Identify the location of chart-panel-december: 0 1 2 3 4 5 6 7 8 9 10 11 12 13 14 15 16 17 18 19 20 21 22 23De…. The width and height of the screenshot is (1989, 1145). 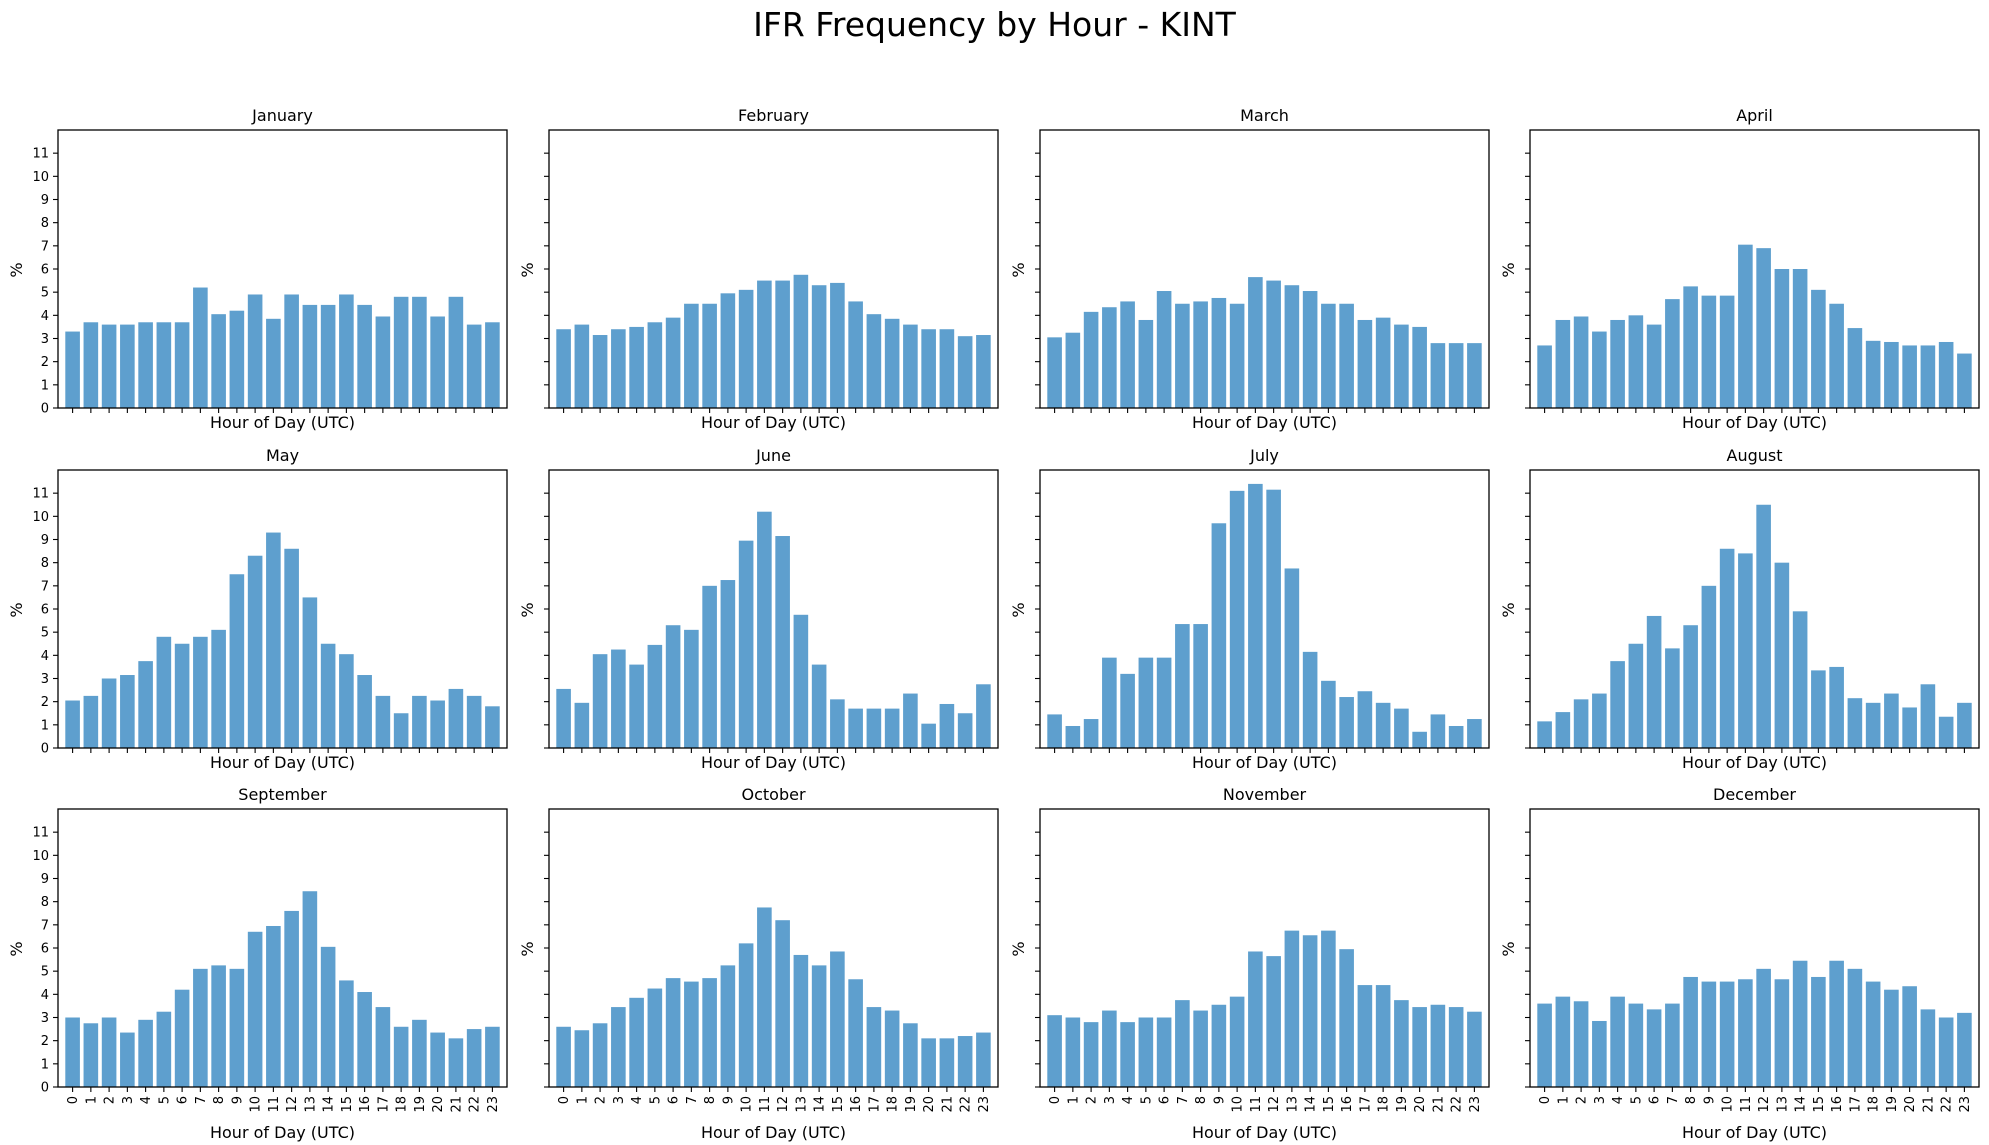
(1739, 963).